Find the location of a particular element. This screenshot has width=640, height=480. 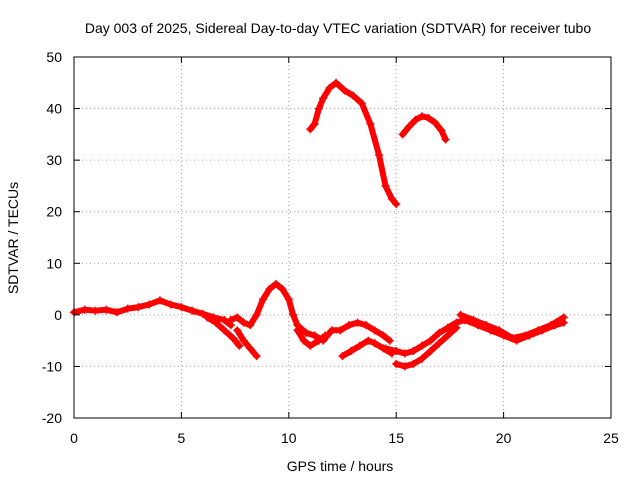

y-axis-label: SDTVAR / TECUs is located at coordinates (13, 238).